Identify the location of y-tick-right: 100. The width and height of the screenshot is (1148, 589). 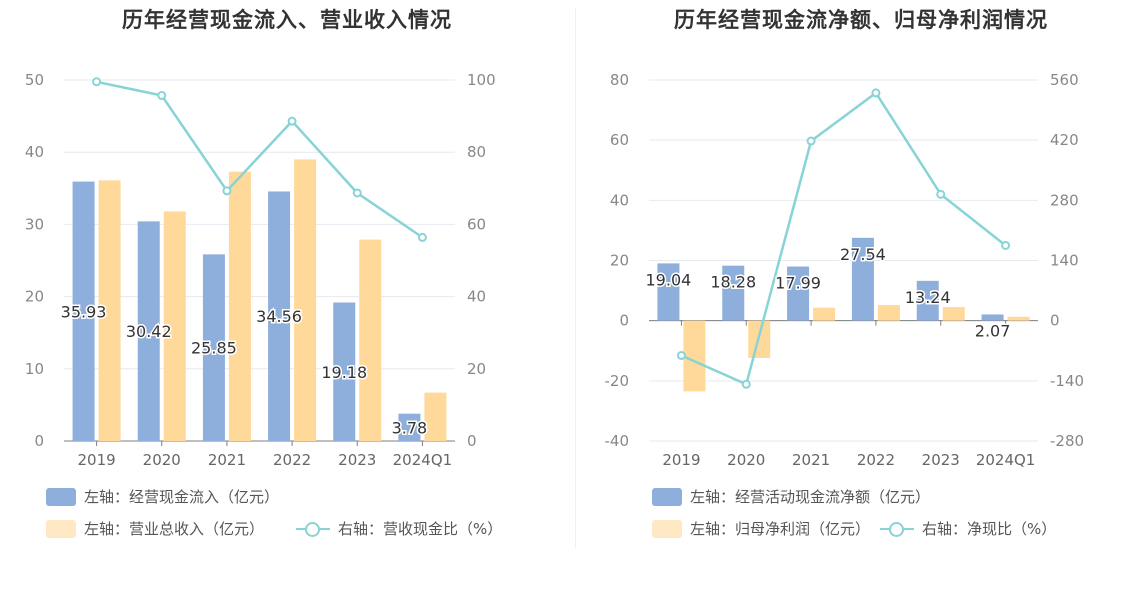
(481, 80).